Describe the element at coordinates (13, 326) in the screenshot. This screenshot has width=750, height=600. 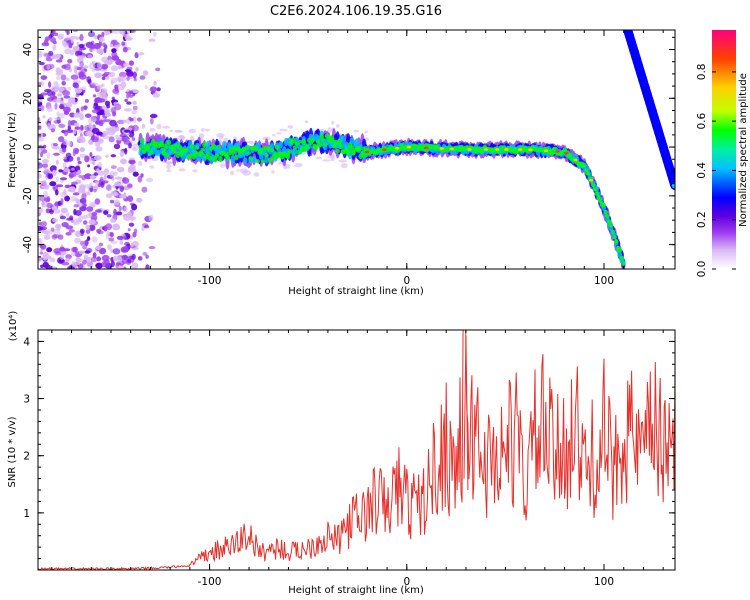
I see `snr-y-scale-label: (x10⁴)` at that location.